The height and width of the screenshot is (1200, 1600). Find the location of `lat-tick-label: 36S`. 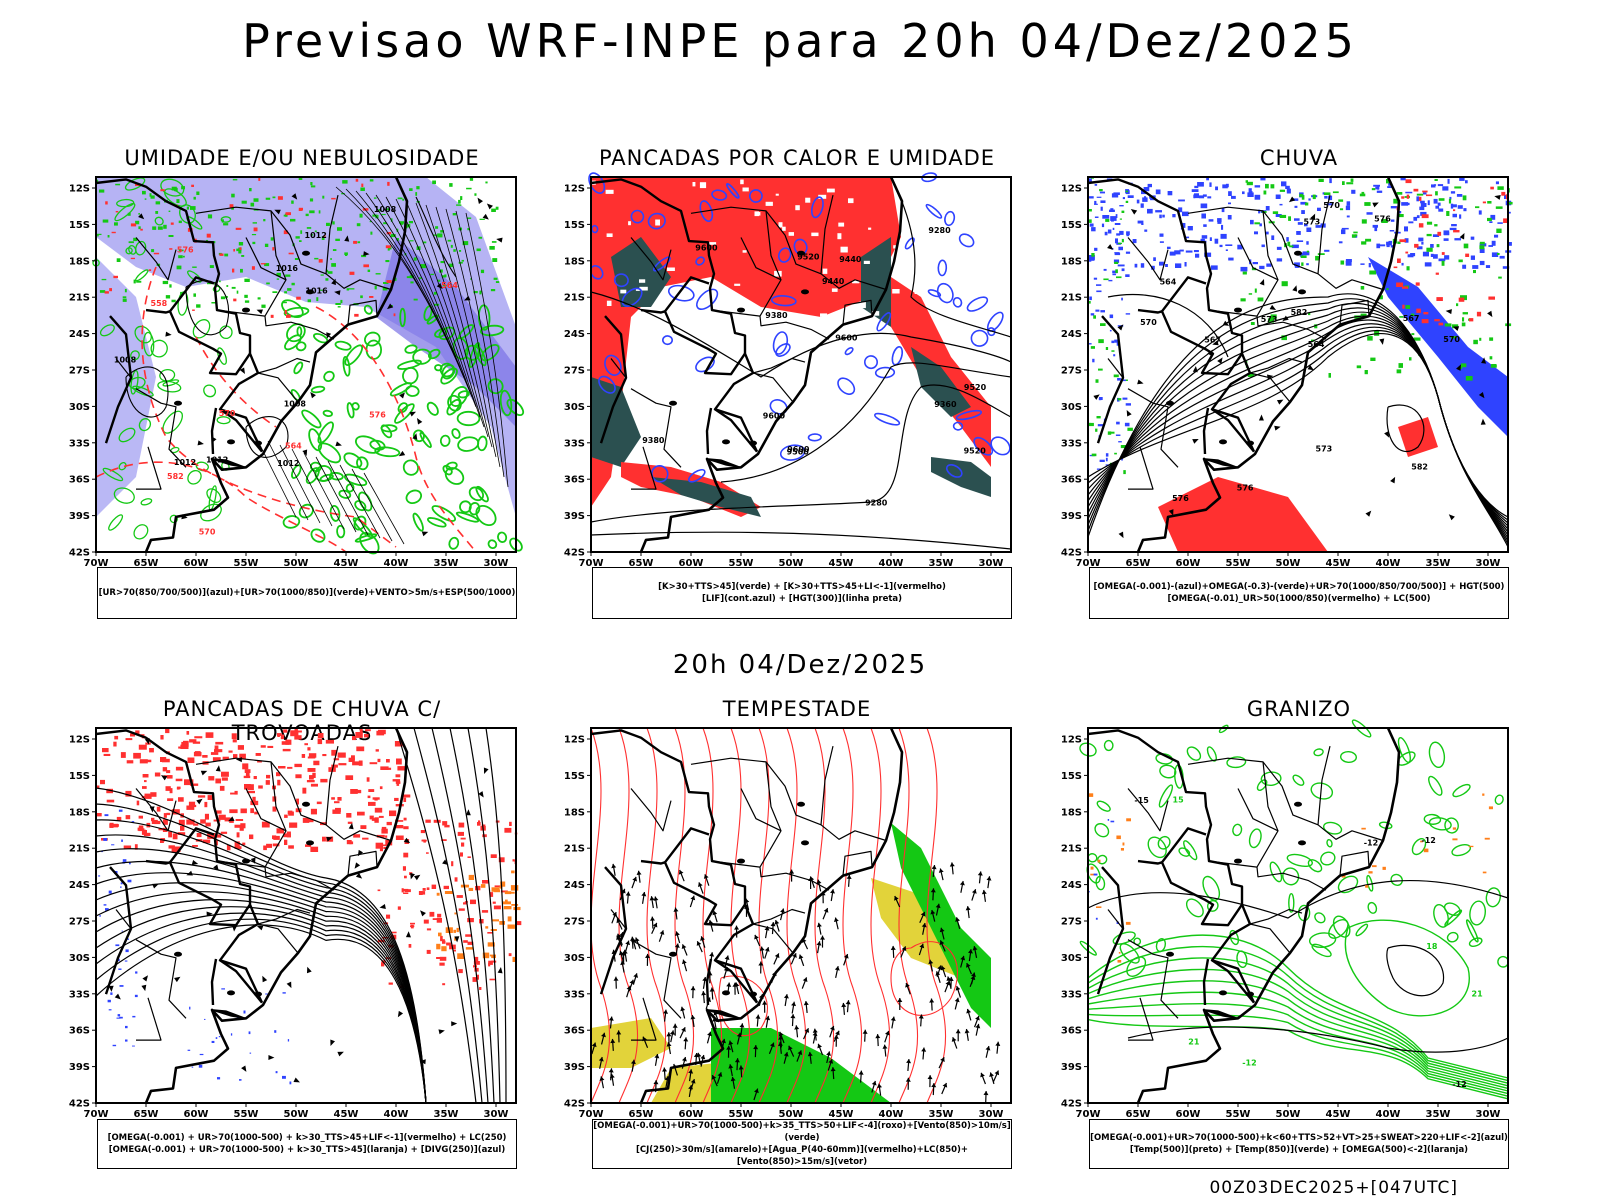

lat-tick-label: 36S is located at coordinates (574, 1031).